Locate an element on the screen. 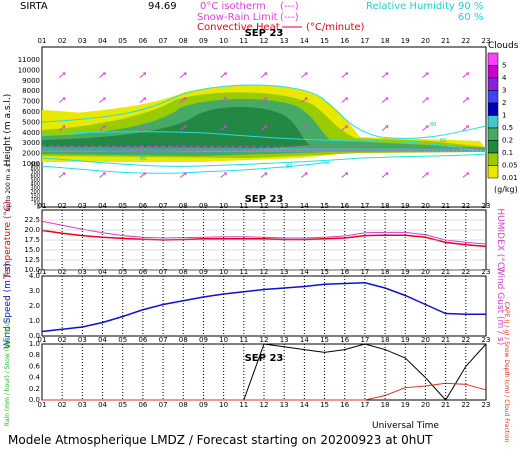 This screenshot has height=450, width=528. hour-tick-label: 15 is located at coordinates (324, 41).